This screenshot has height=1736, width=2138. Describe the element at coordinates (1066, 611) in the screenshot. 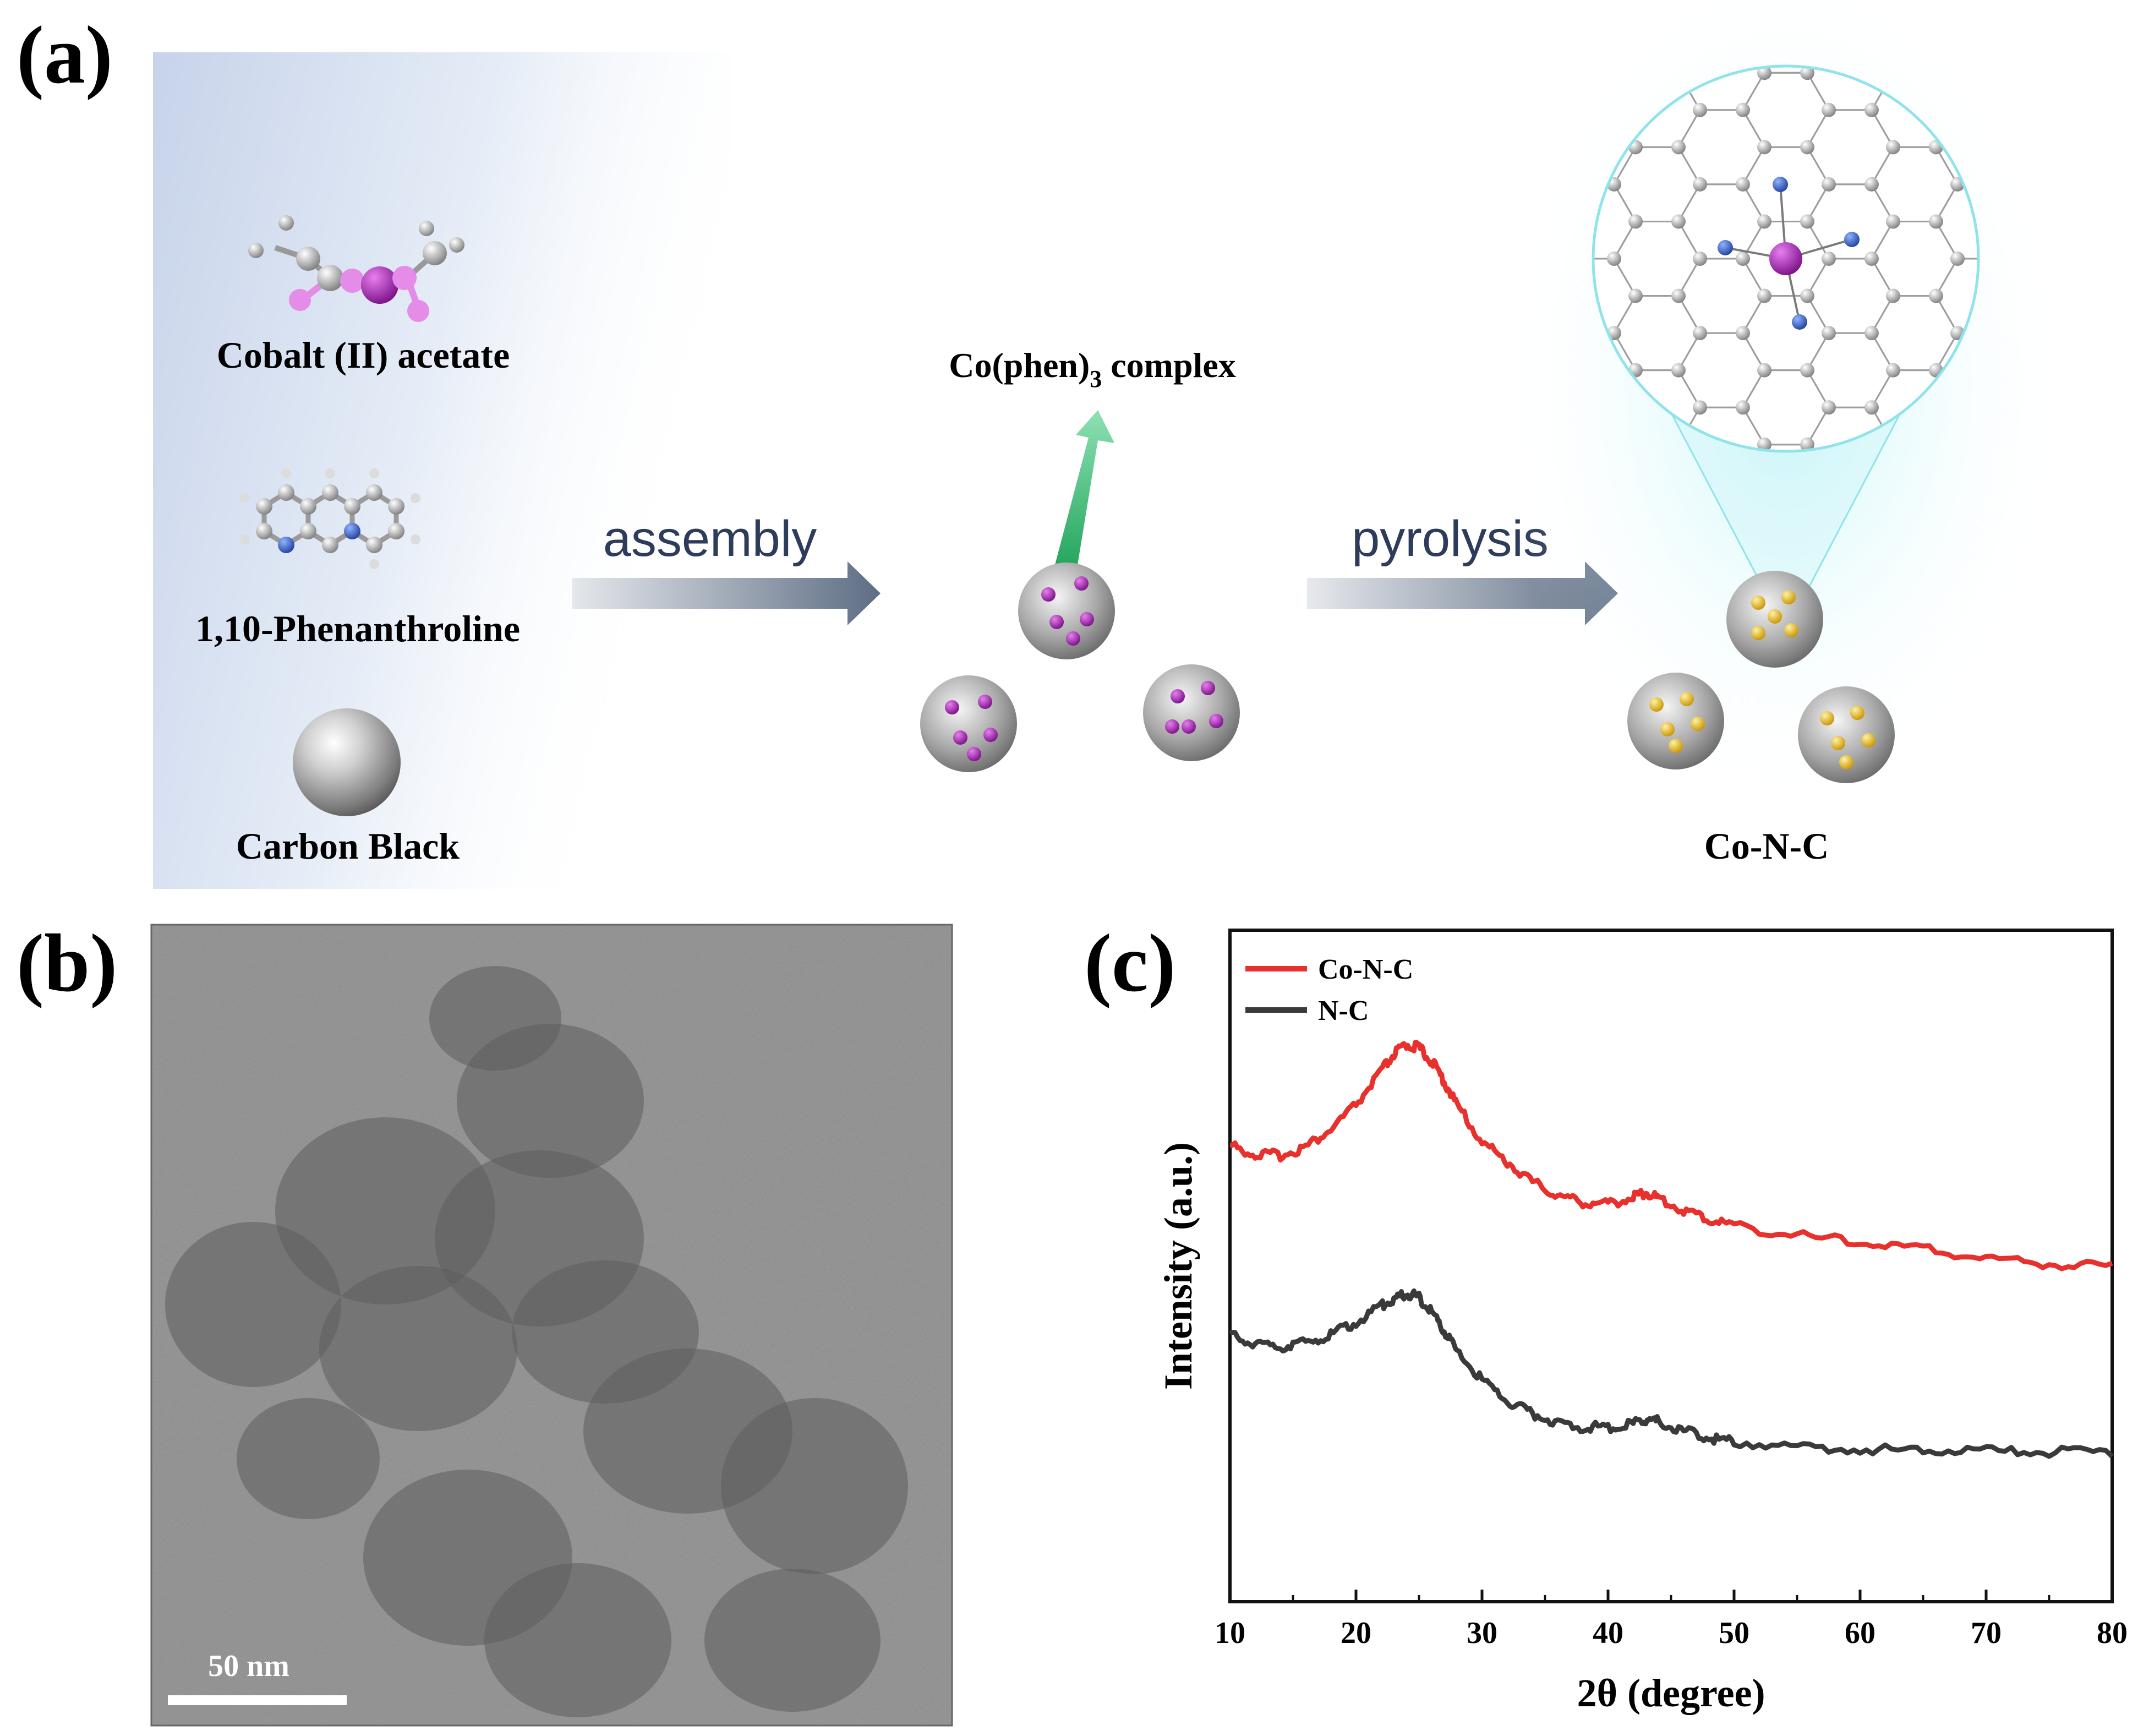

I see `assembled-particle-top` at that location.